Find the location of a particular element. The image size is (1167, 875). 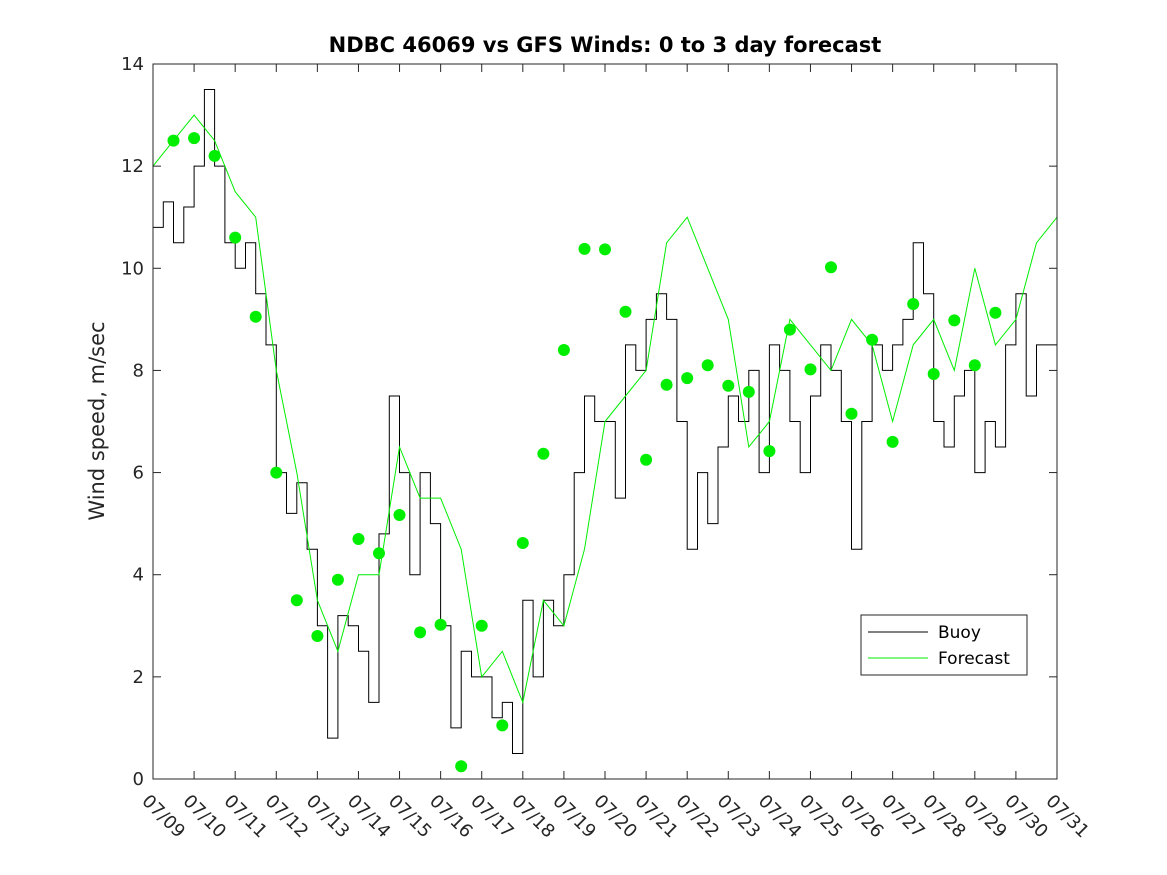

legend-box is located at coordinates (944, 645).